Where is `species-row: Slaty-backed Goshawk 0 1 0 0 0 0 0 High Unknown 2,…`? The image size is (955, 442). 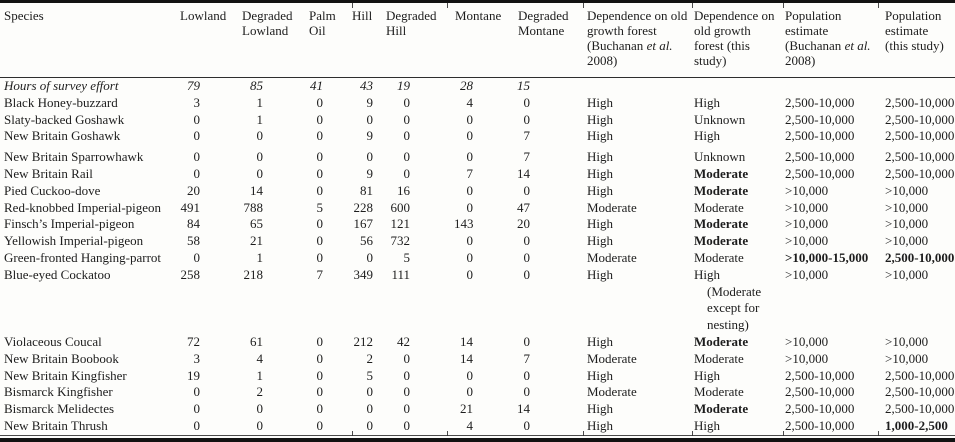
species-row: Slaty-backed Goshawk 0 1 0 0 0 0 0 High Unknown 2,… is located at coordinates (477, 120).